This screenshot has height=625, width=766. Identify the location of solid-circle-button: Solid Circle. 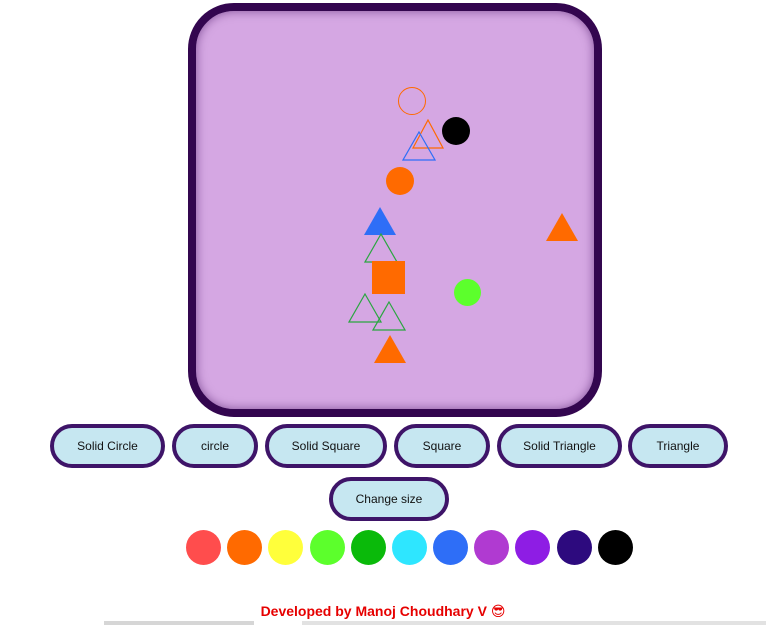
(107, 446).